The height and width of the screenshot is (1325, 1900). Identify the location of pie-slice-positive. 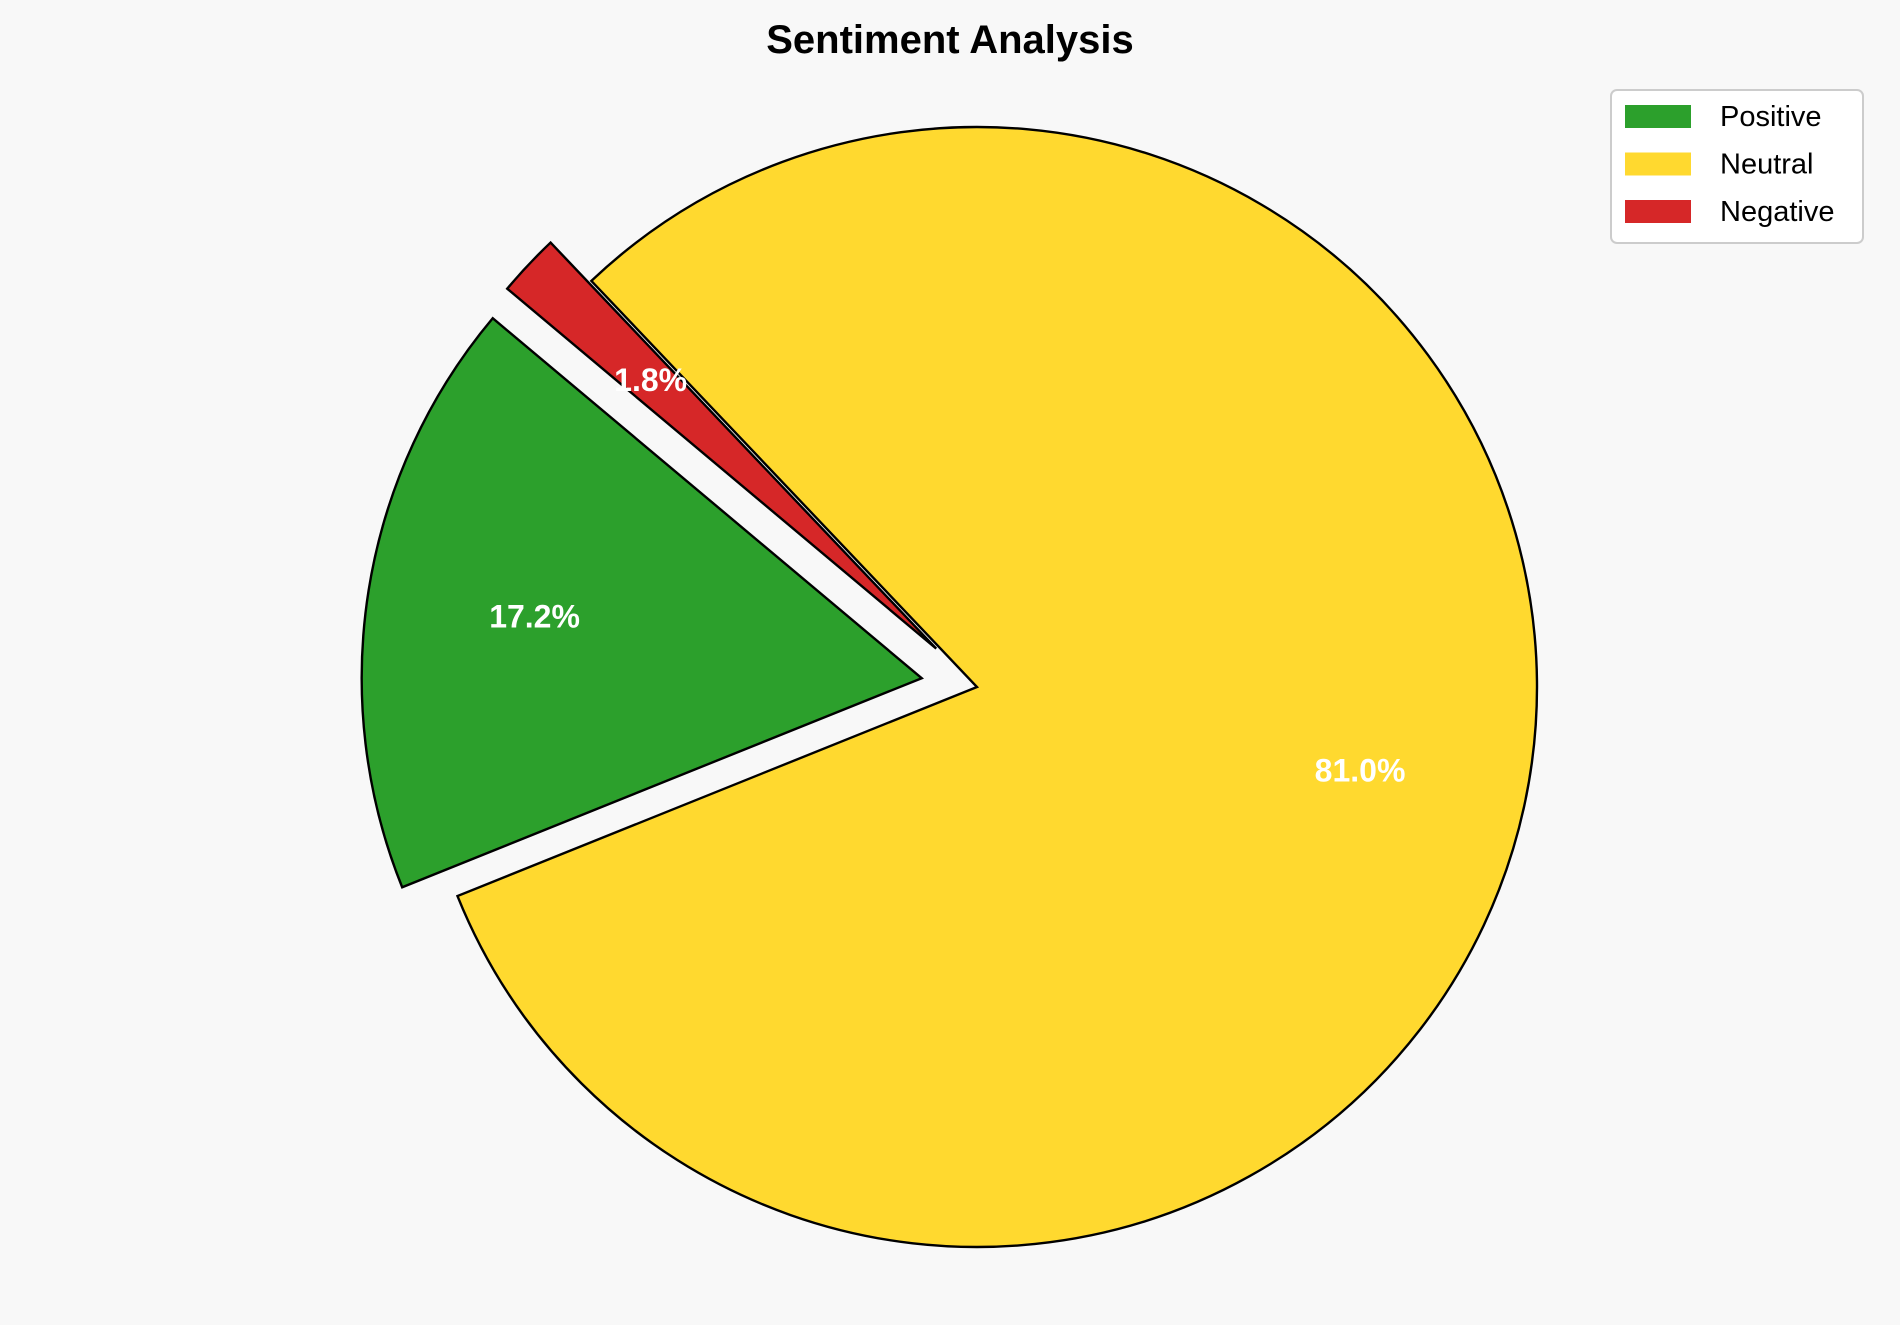
(642, 602).